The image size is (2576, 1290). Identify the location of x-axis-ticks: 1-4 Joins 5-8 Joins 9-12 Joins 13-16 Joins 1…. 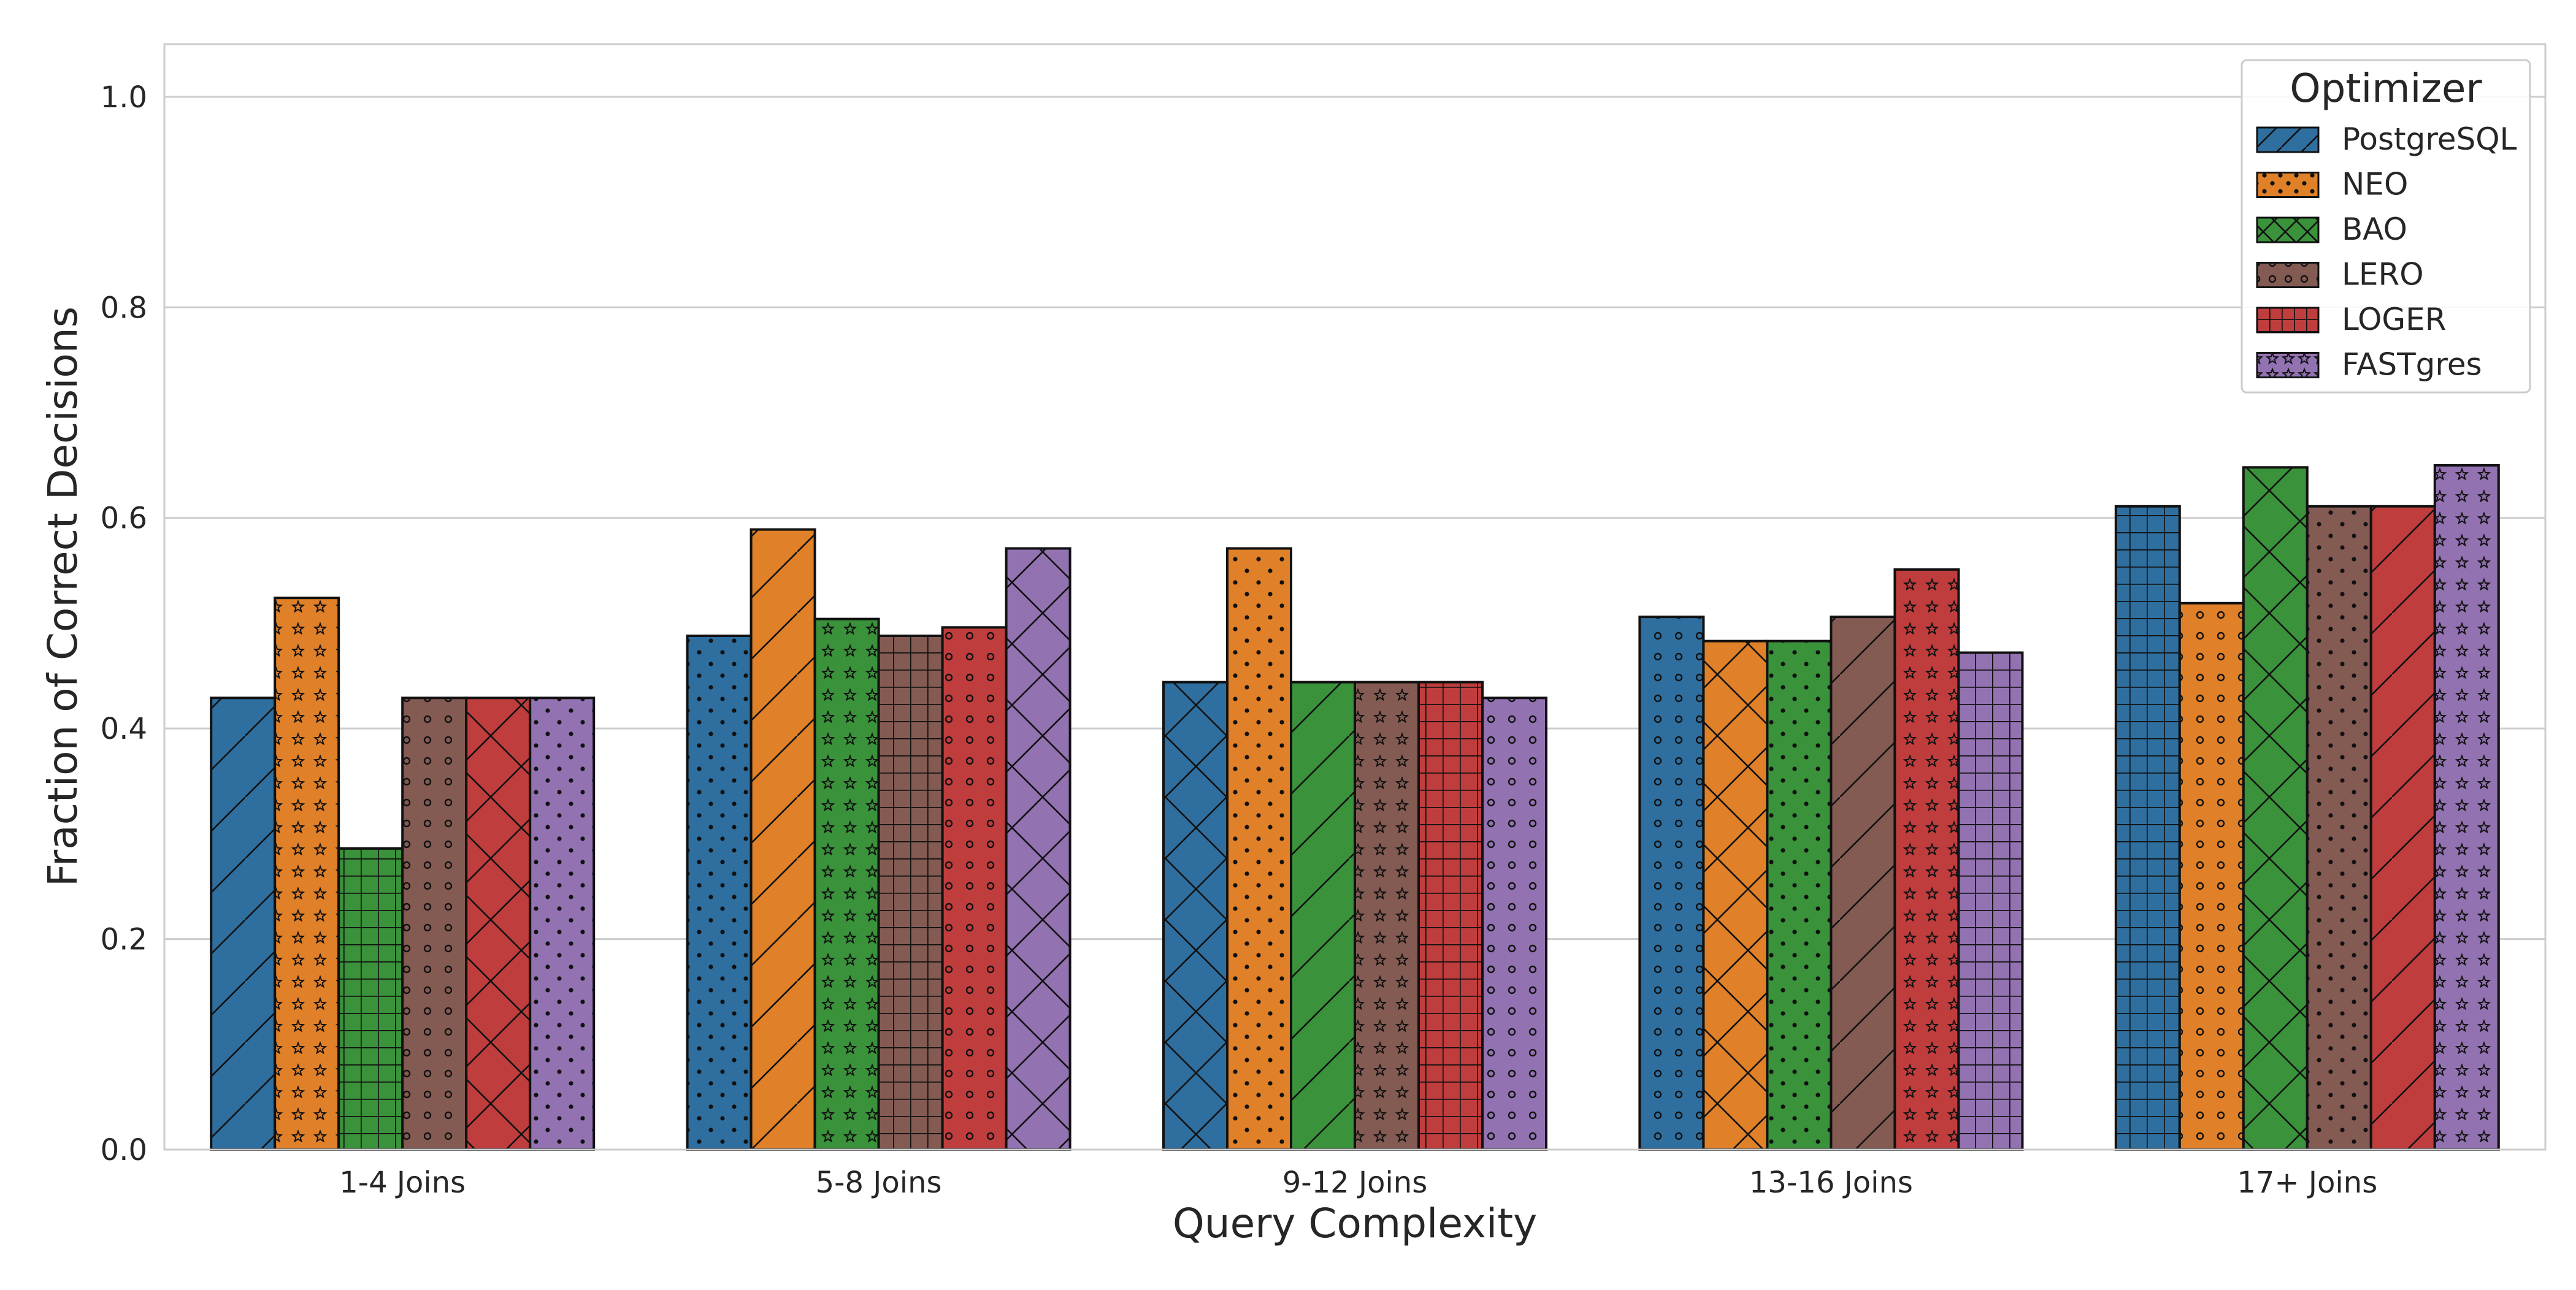
(1358, 1183).